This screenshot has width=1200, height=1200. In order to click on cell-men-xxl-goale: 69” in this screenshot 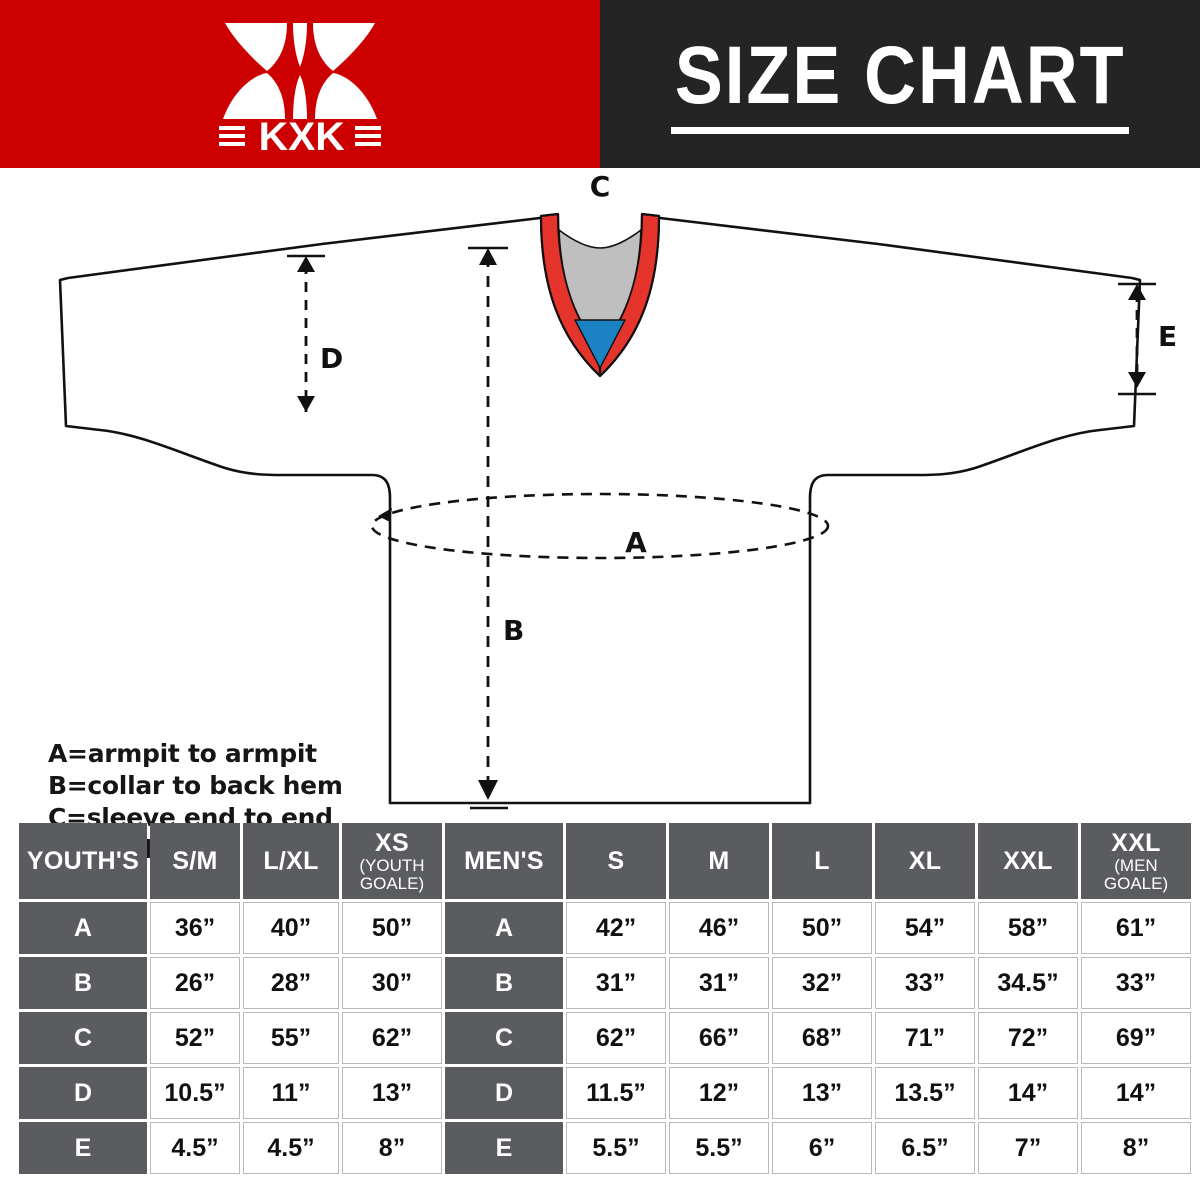, I will do `click(1136, 1038)`.